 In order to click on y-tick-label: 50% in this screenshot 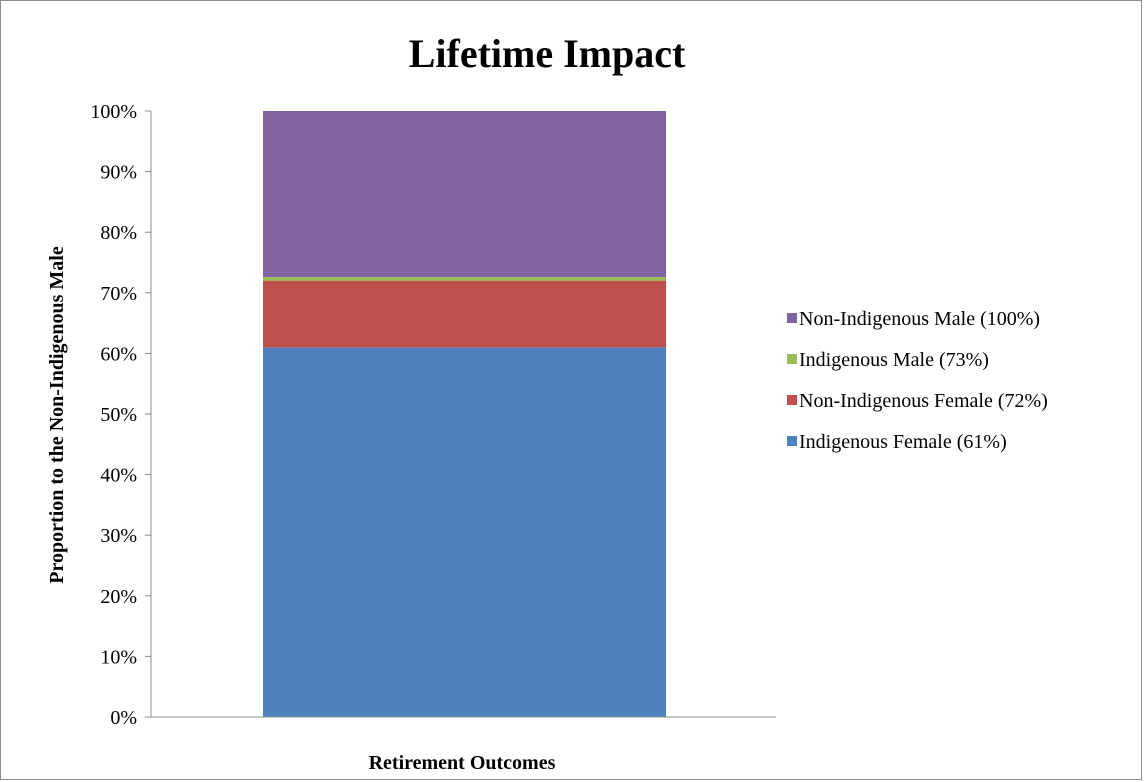, I will do `click(118, 415)`.